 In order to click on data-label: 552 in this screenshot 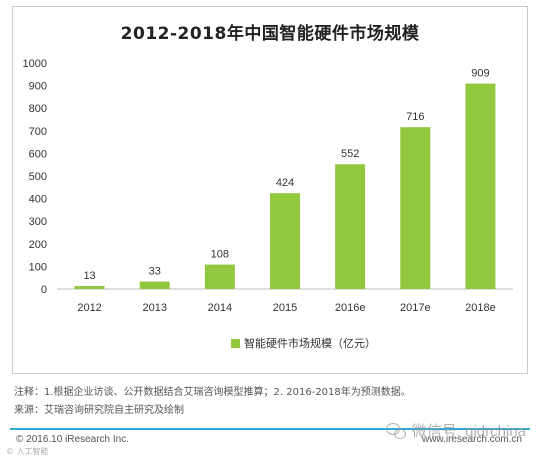, I will do `click(350, 154)`.